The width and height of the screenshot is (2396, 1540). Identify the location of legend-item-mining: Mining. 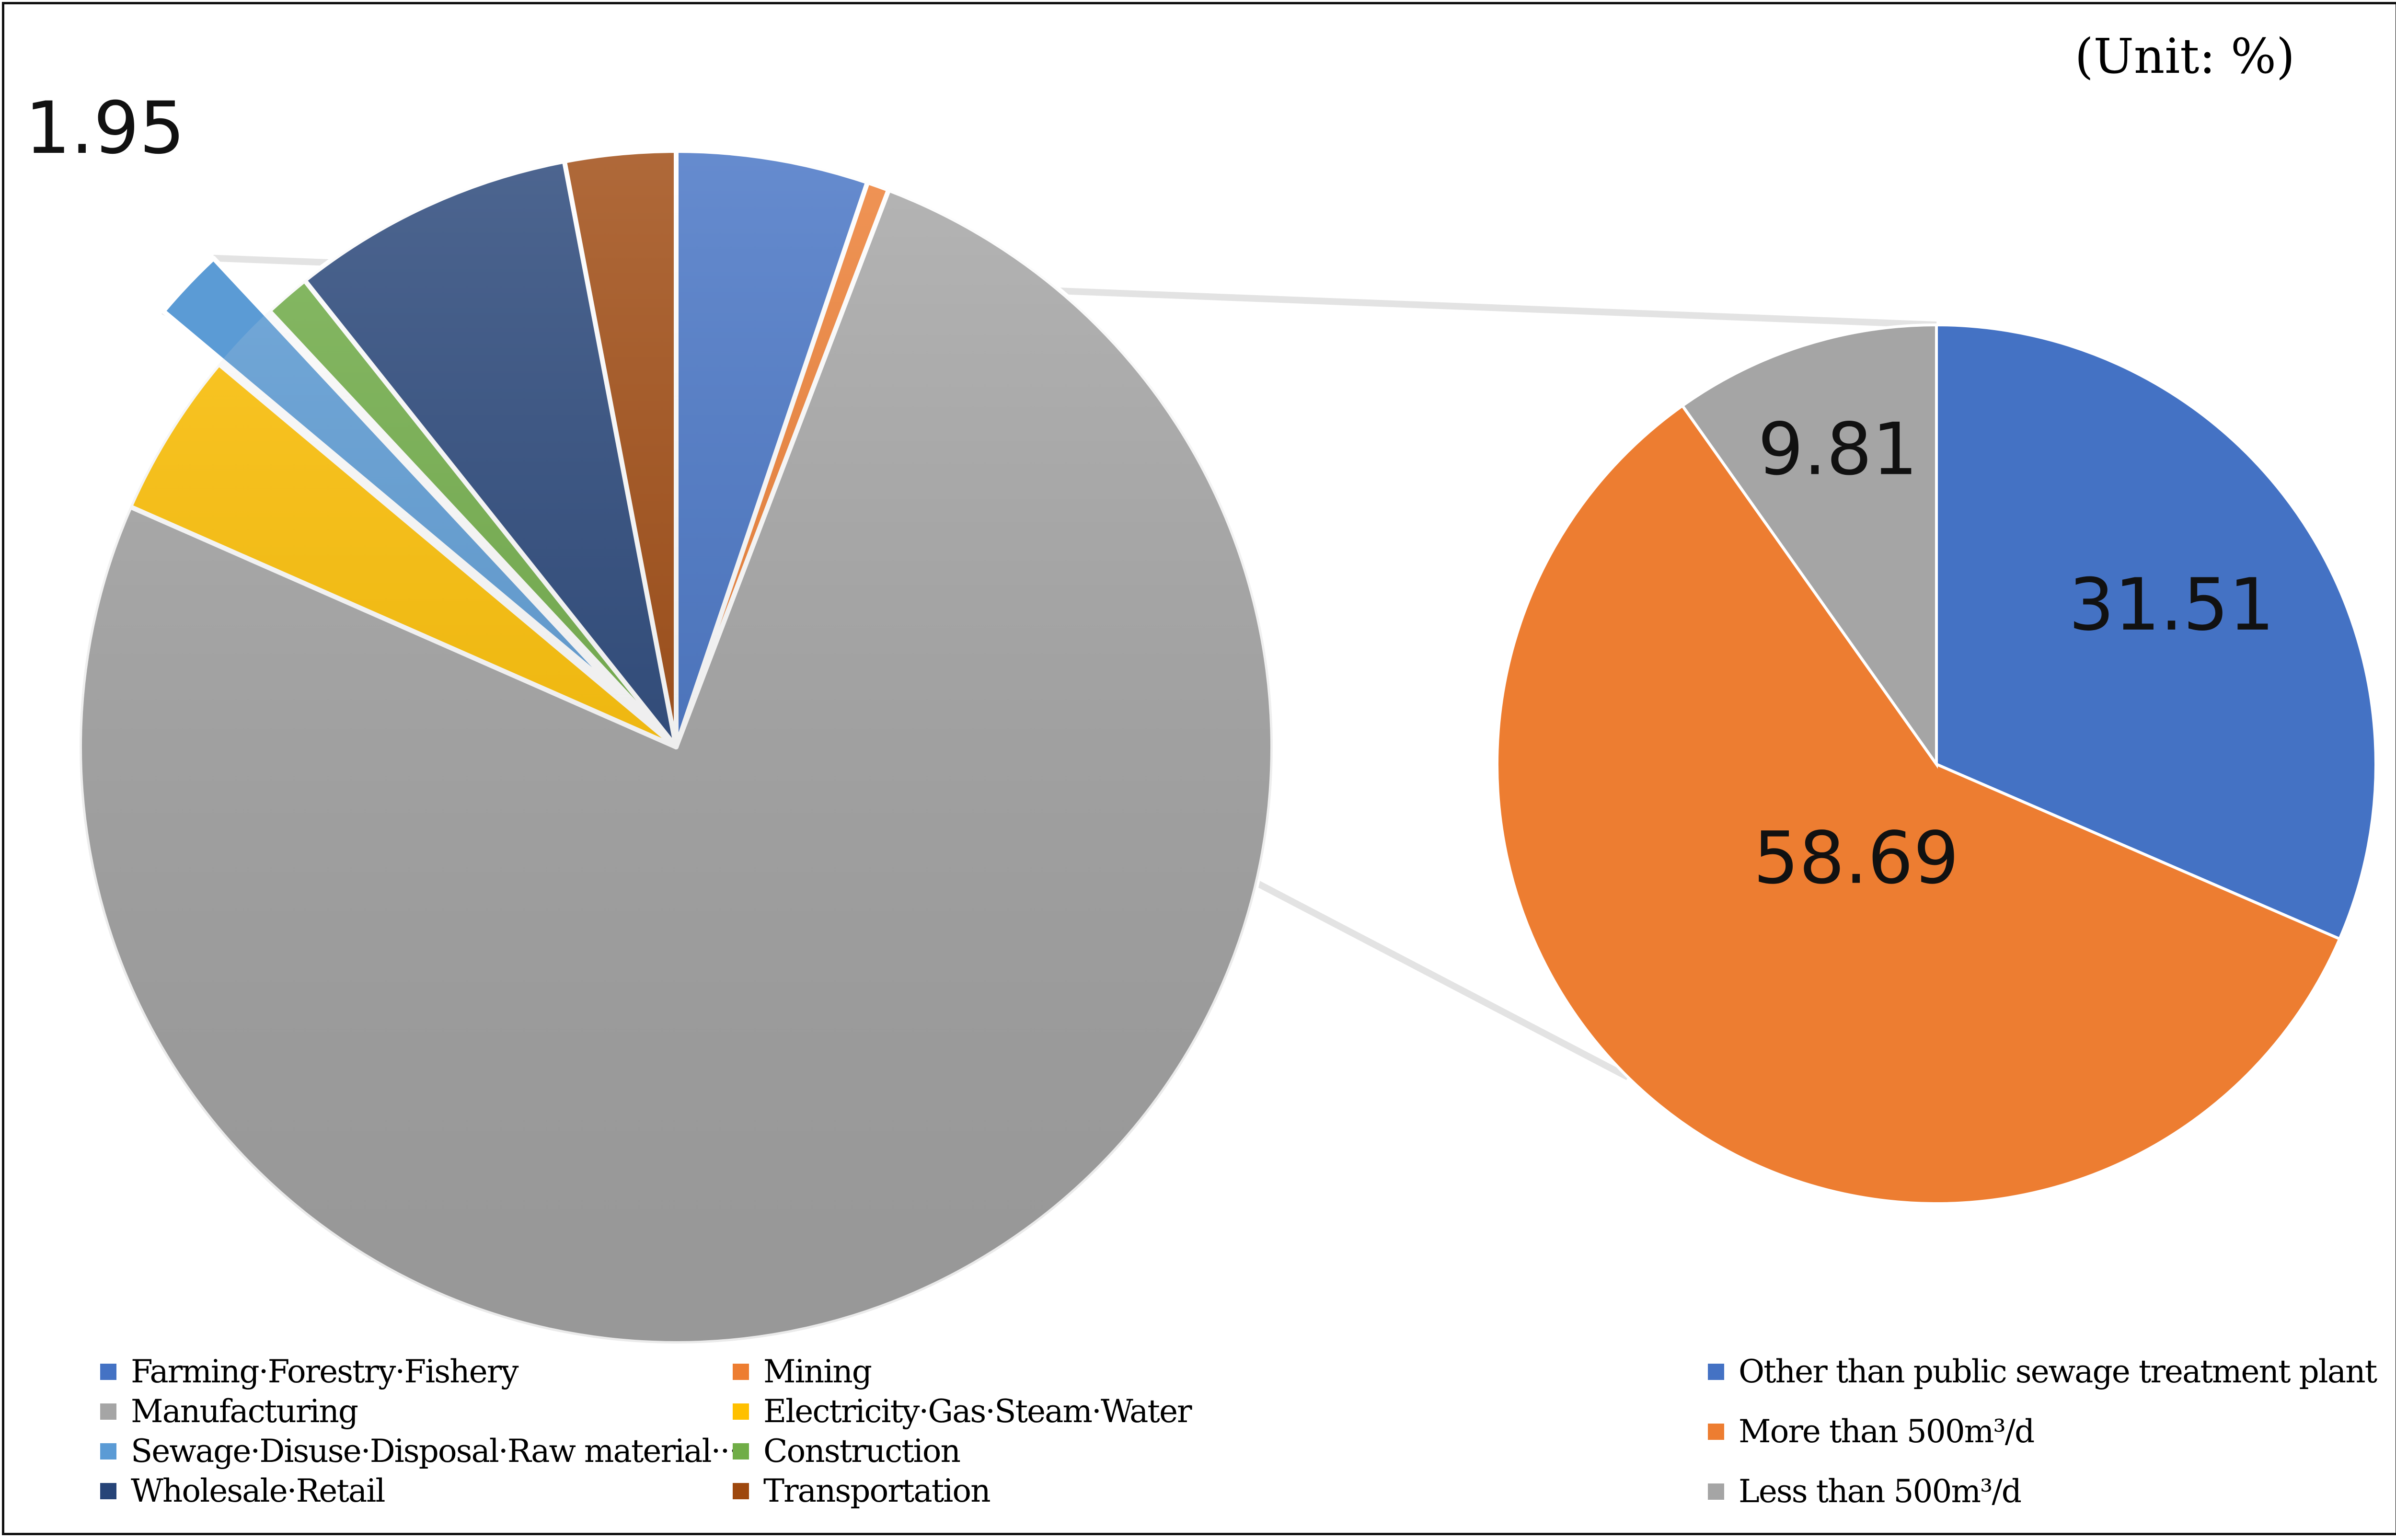
(802, 1371).